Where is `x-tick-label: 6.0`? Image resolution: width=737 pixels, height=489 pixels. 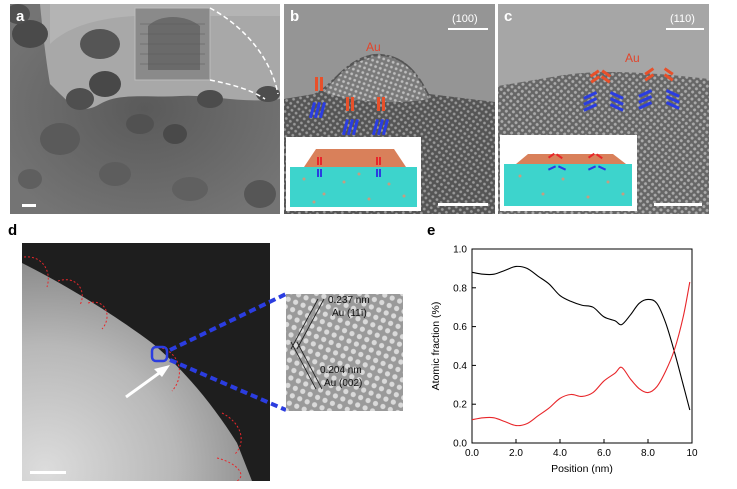
x-tick-label: 6.0 is located at coordinates (604, 453).